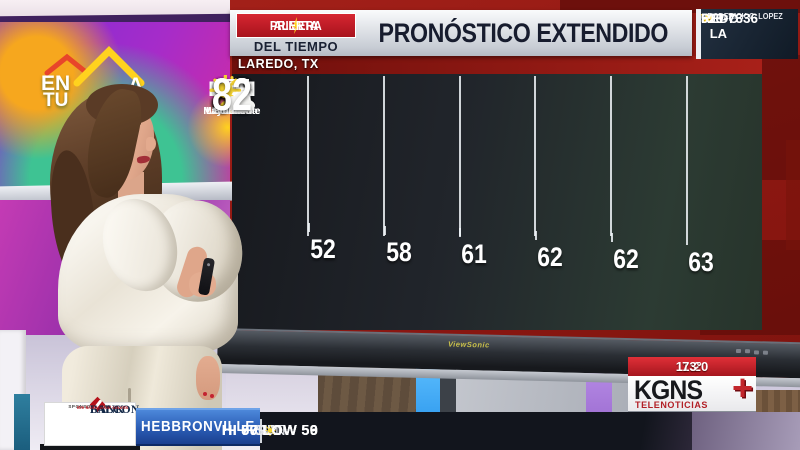 This screenshot has width=800, height=450. What do you see at coordinates (94, 66) in the screenshot?
I see `show-logo-roofs-icon` at bounding box center [94, 66].